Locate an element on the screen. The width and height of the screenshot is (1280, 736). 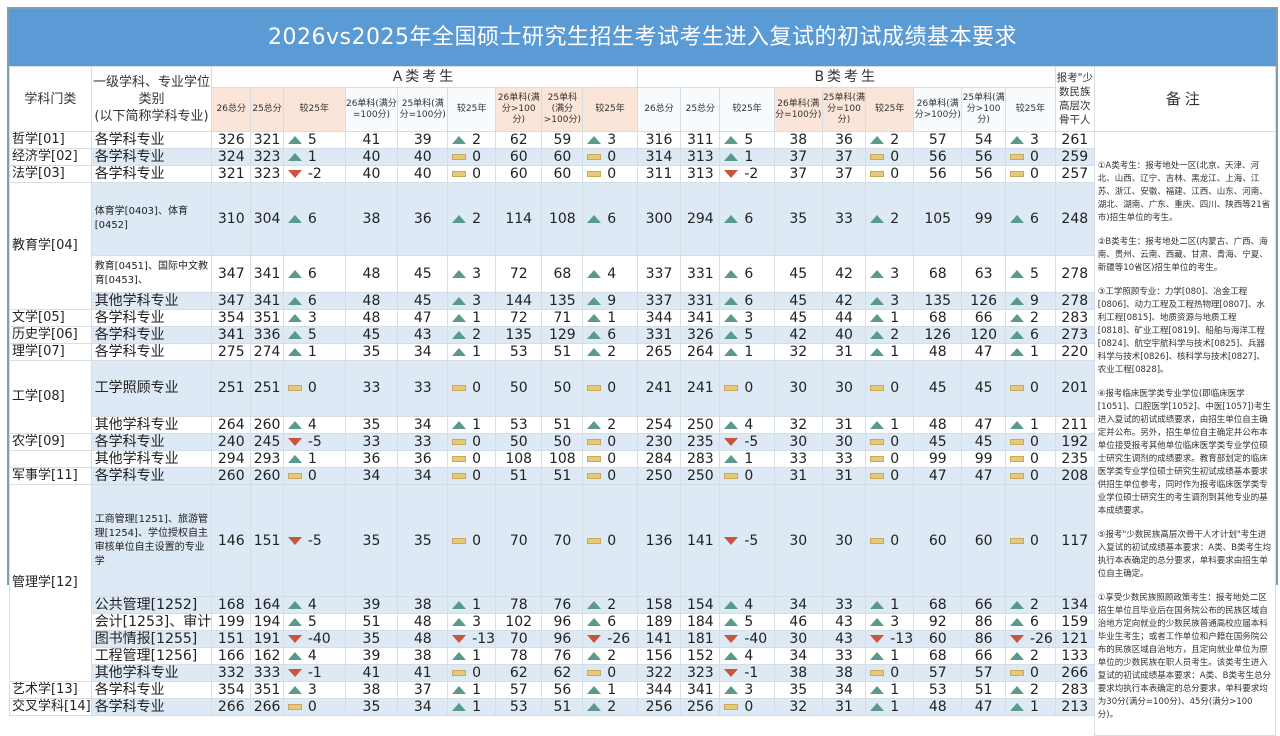
category-cell: 历史学[06] is located at coordinates (50, 334).